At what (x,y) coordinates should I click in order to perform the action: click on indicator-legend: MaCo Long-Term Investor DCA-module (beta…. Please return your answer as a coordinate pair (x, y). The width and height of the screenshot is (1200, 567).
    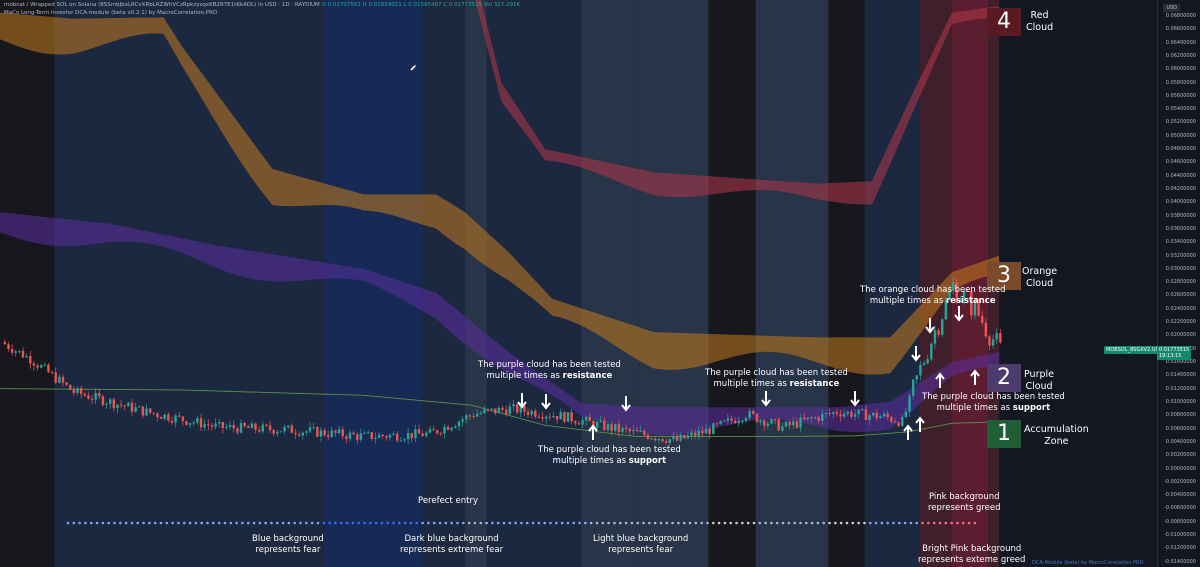
    Looking at the image, I should click on (111, 13).